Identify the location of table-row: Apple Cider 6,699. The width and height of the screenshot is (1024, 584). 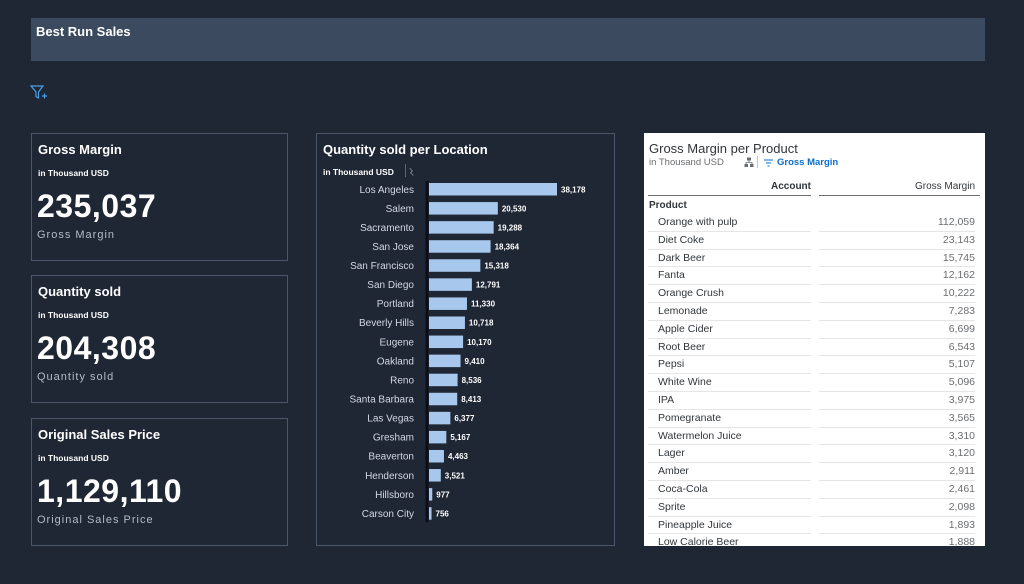
(814, 330).